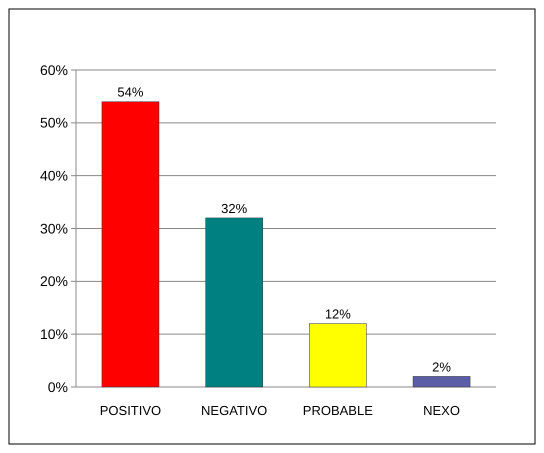 This screenshot has width=544, height=453. I want to click on x-tick-label: NEXO, so click(441, 410).